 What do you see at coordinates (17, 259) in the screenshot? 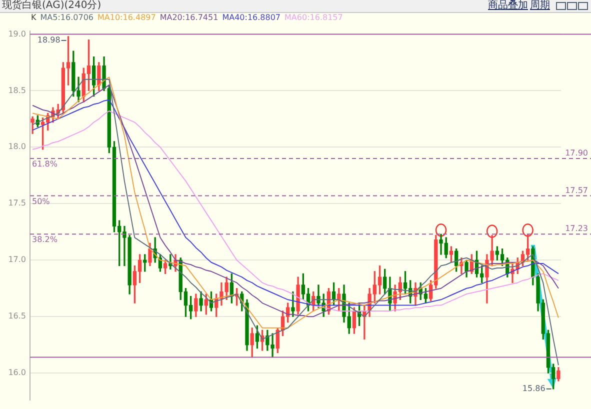
I see `y-tick-label: 17.0` at bounding box center [17, 259].